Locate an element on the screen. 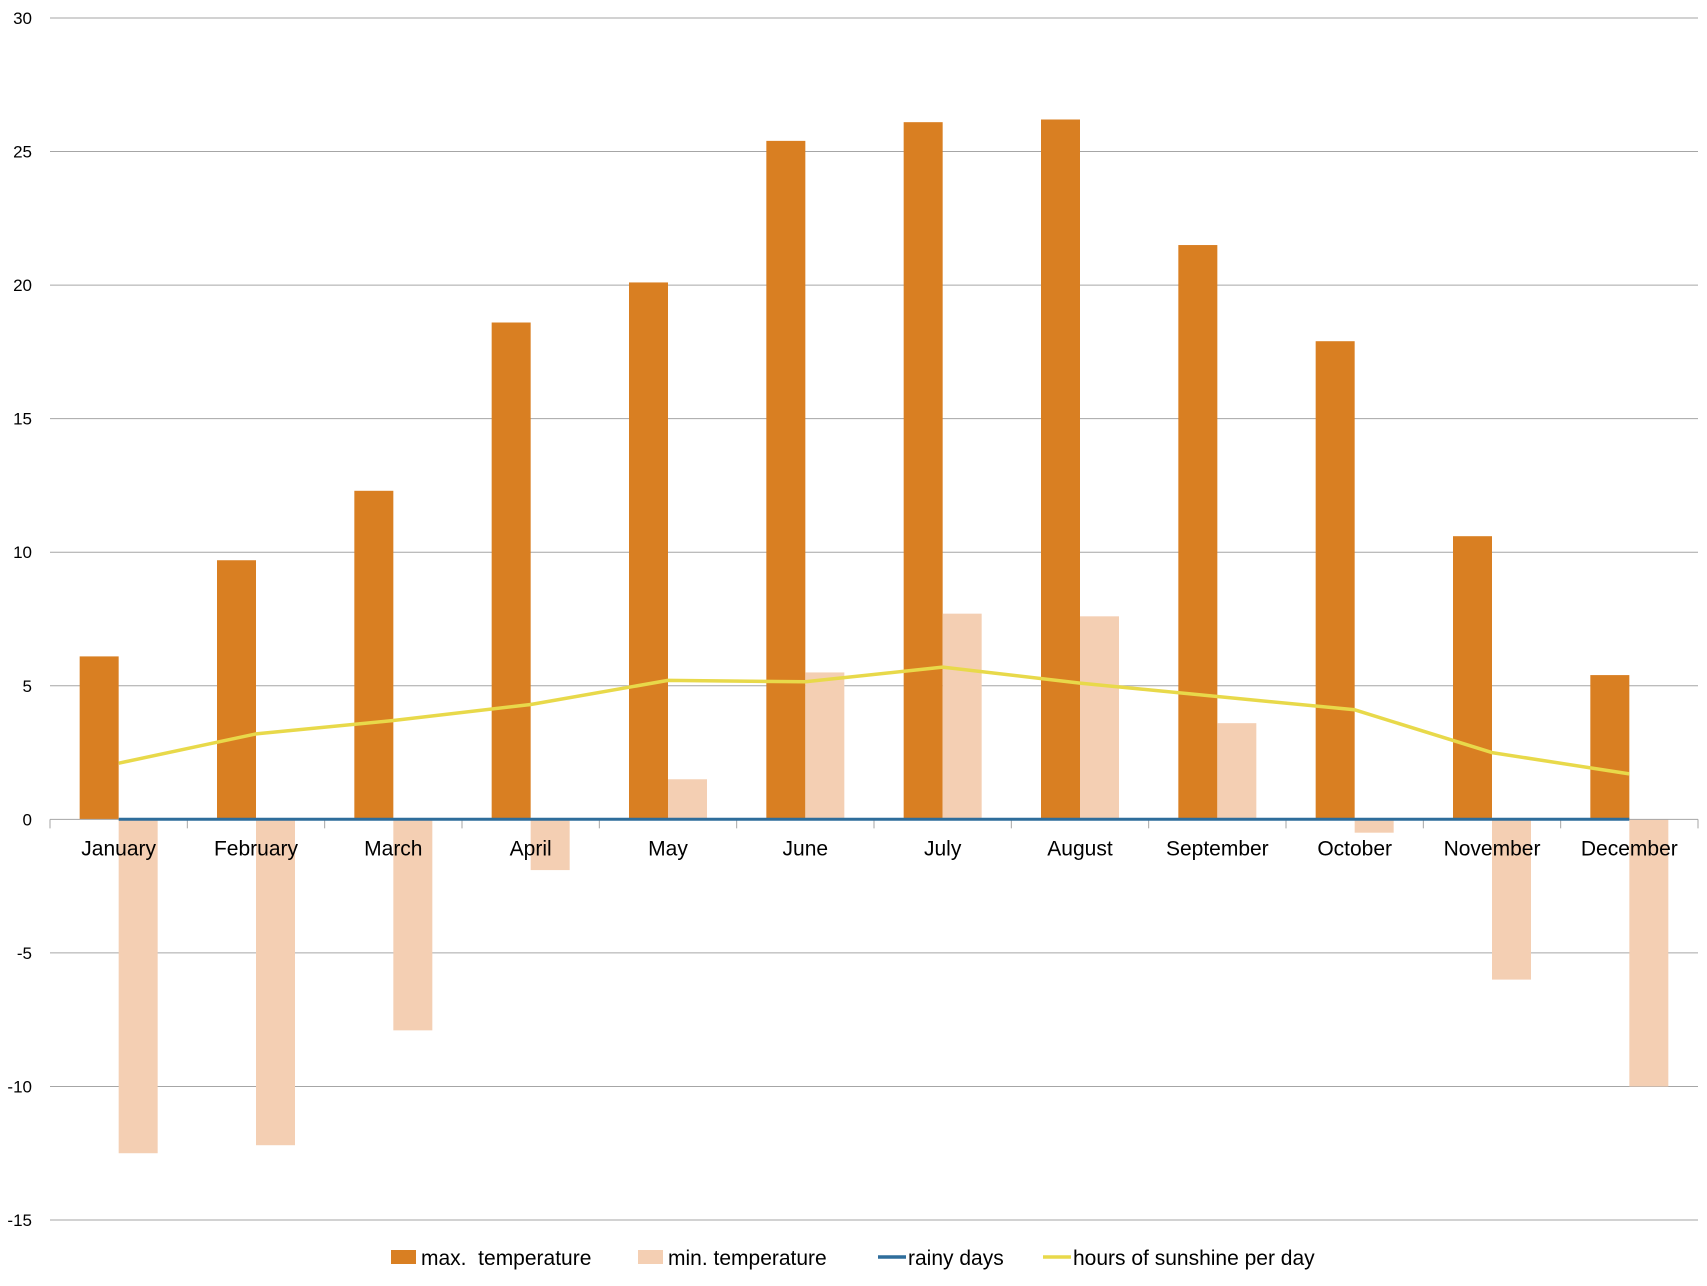 Image resolution: width=1707 pixels, height=1286 pixels. y-axis-ticks: 30 25 20 15 10 5 0 -5 -10 -15 is located at coordinates (19, 619).